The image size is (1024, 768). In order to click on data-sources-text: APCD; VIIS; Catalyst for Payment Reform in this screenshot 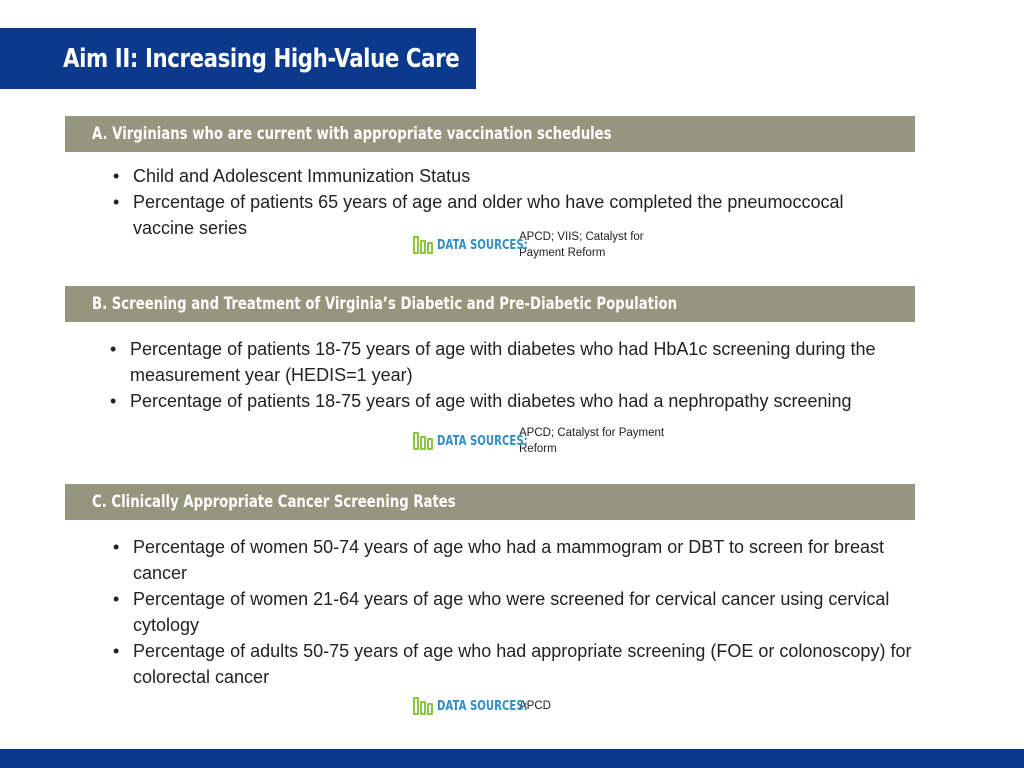, I will do `click(581, 245)`.